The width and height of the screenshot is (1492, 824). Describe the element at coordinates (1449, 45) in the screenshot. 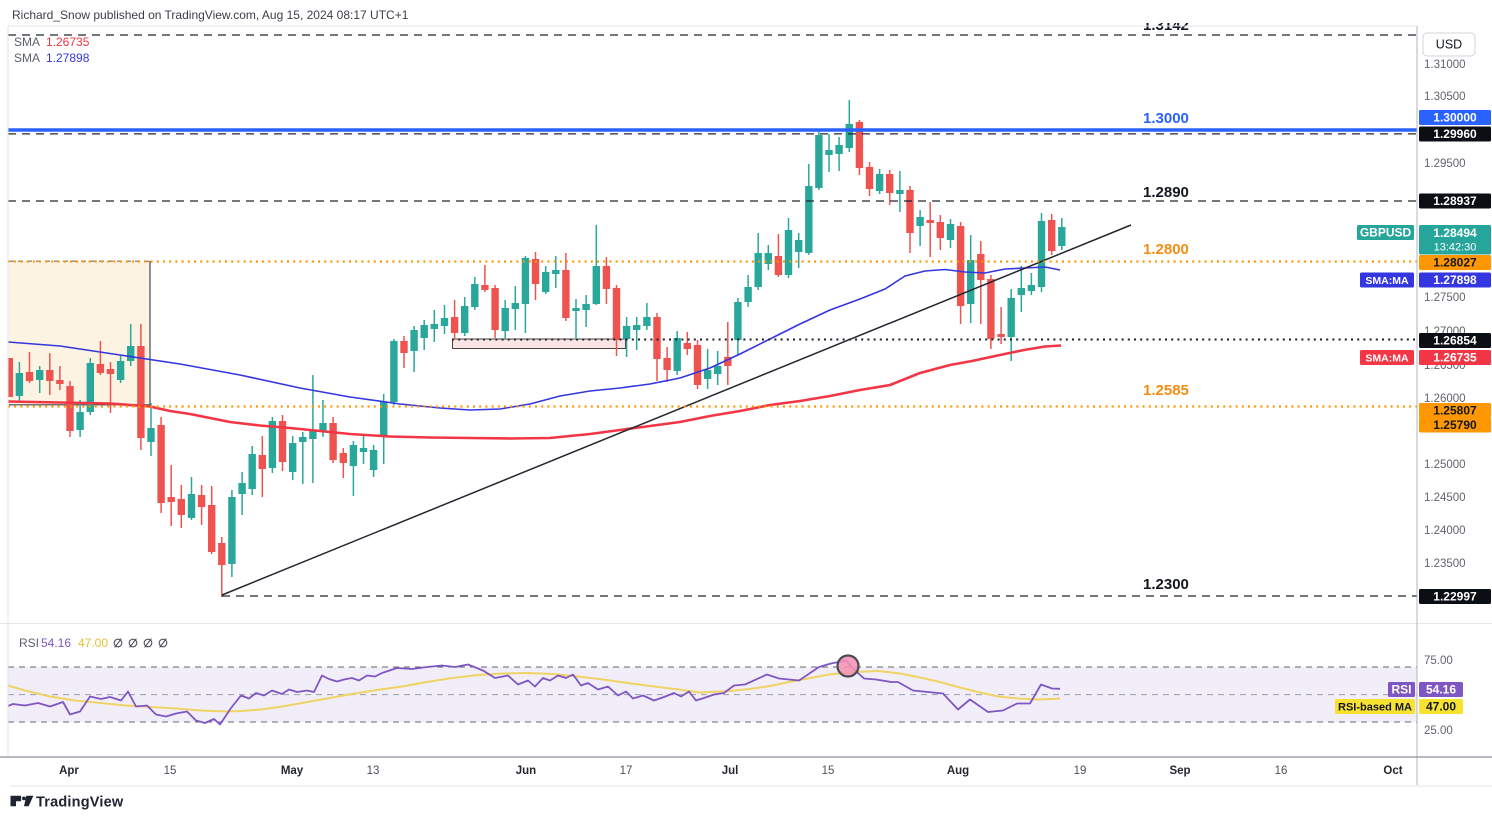

I see `svg-text: USD` at that location.